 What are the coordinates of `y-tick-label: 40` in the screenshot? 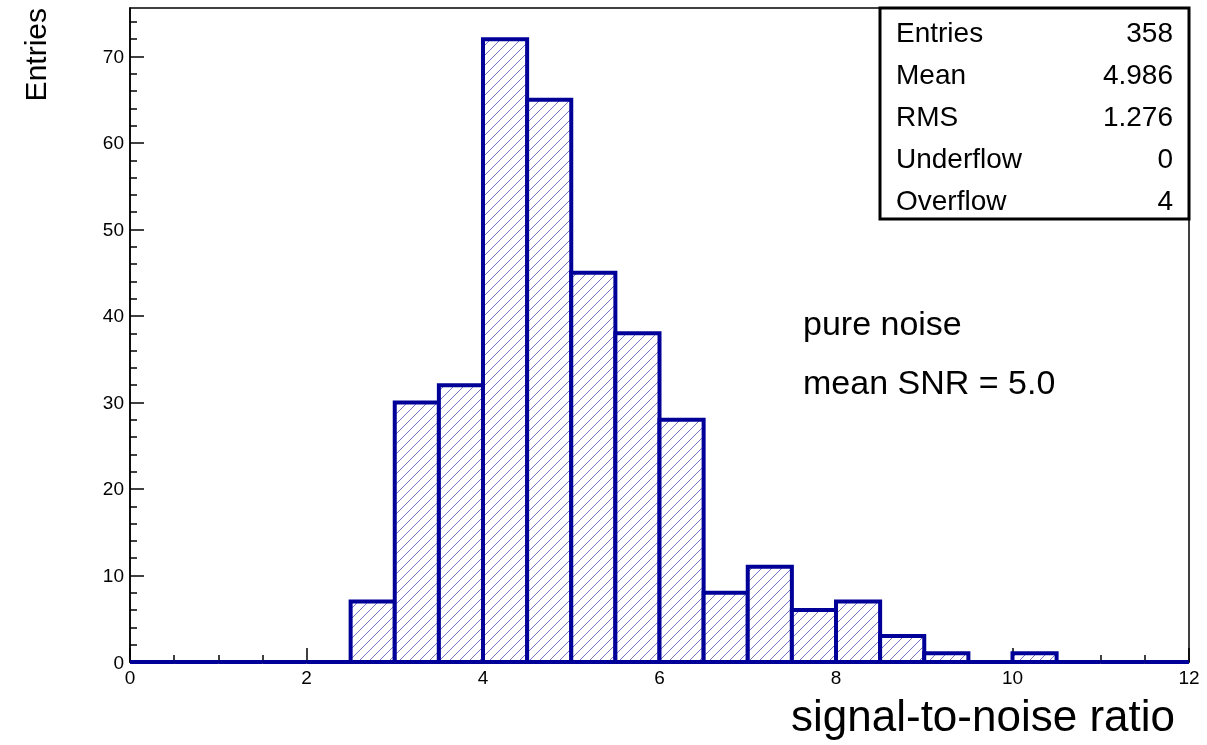 It's located at (113, 316).